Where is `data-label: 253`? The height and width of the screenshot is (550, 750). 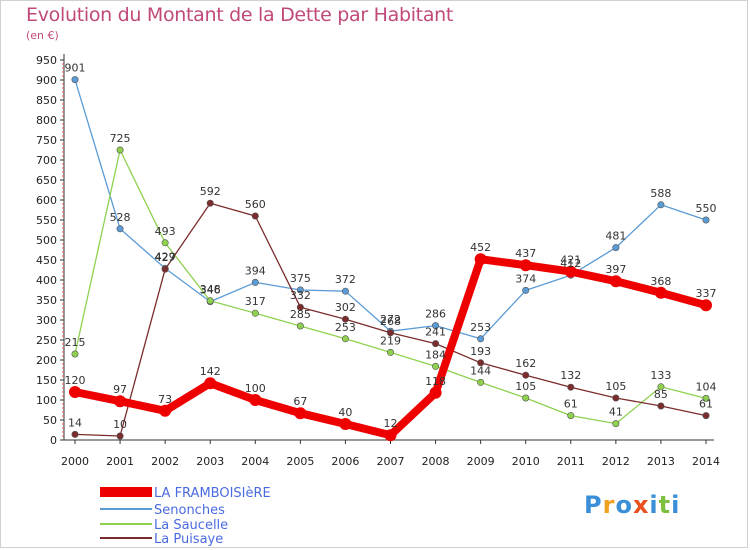 data-label: 253 is located at coordinates (345, 327).